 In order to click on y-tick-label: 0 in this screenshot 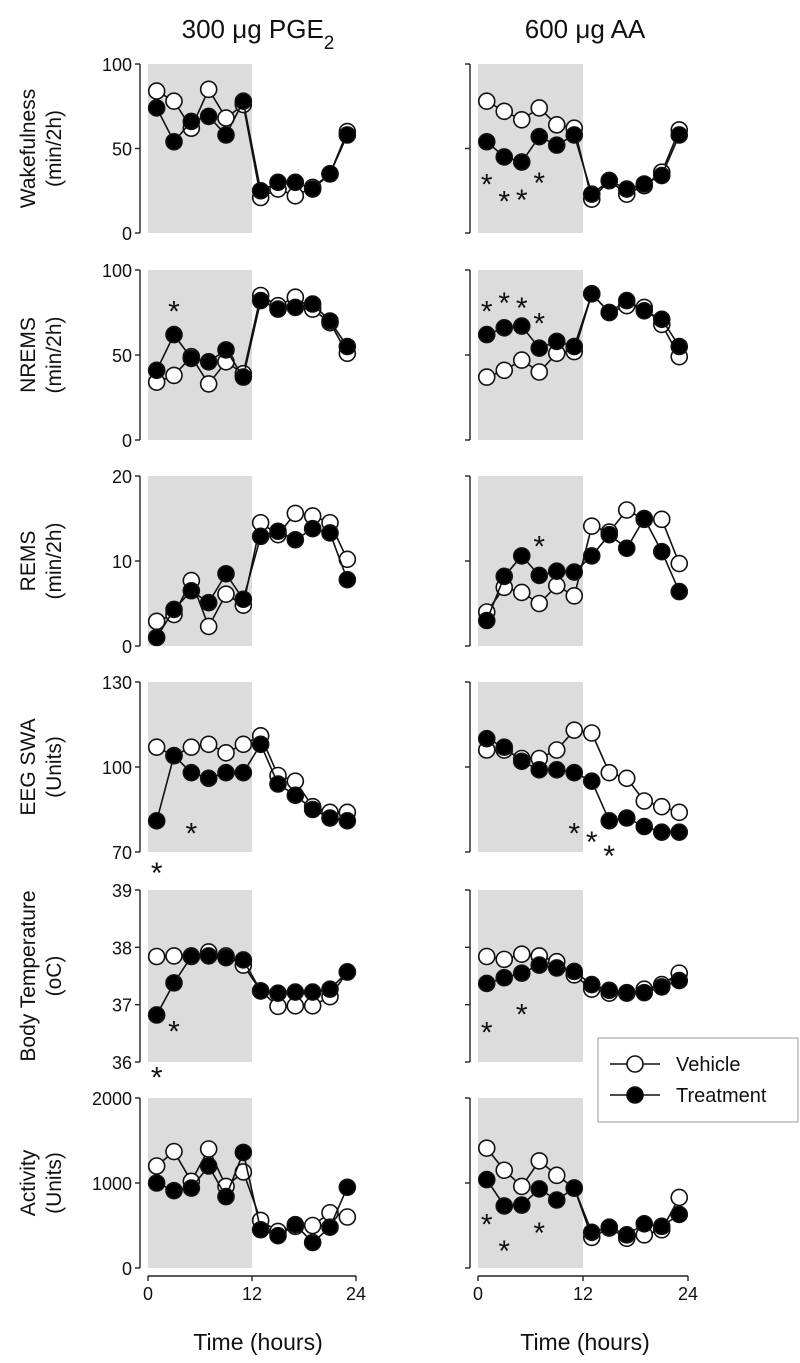, I will do `click(127, 441)`.